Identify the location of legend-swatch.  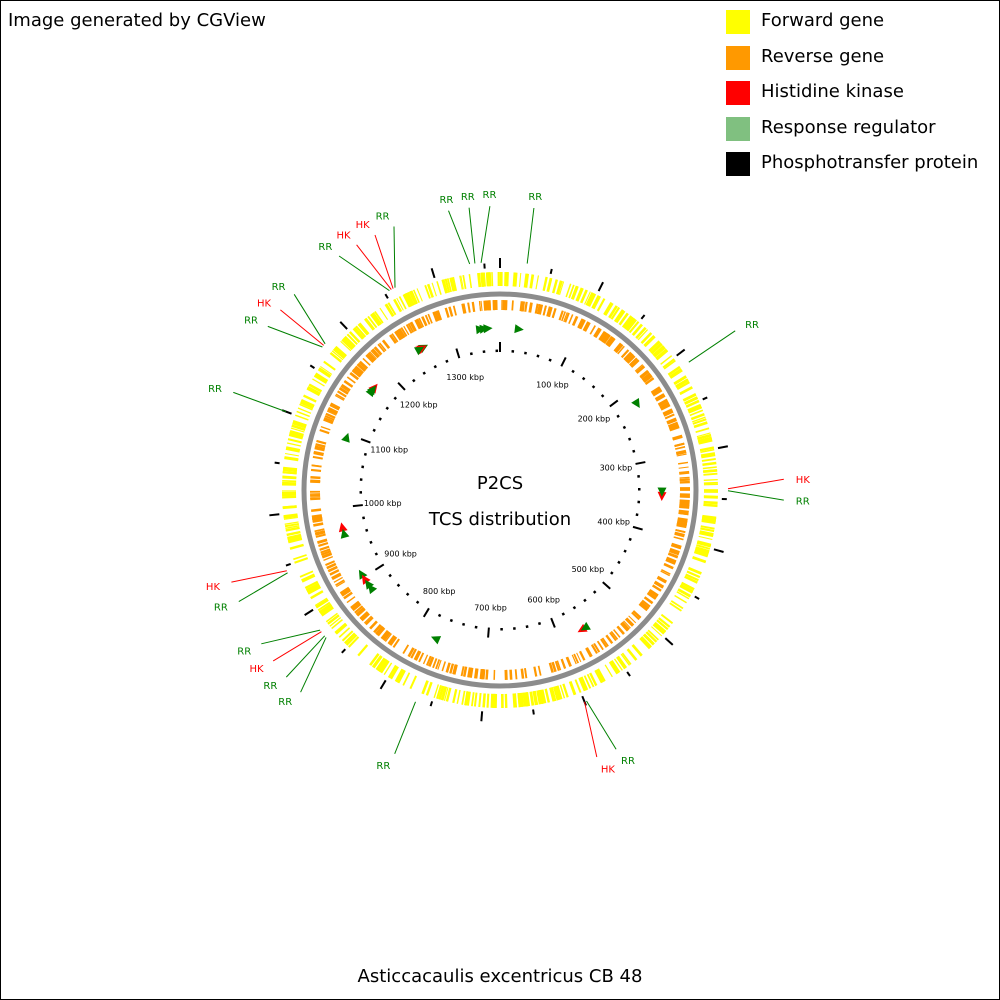
(738, 128).